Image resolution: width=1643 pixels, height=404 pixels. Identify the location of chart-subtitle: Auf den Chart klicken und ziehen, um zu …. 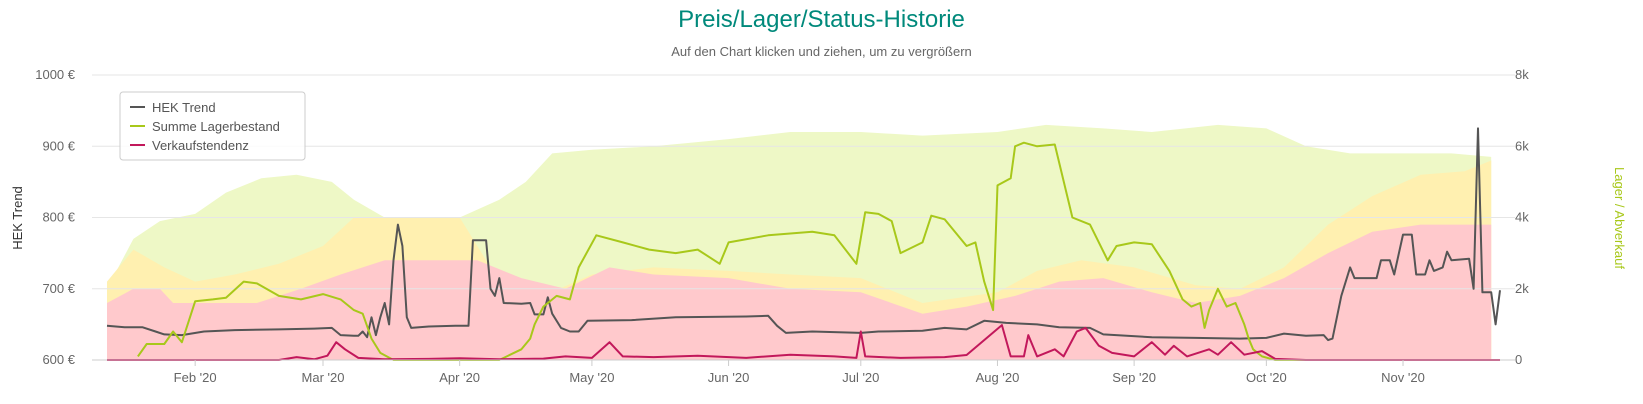
(821, 51).